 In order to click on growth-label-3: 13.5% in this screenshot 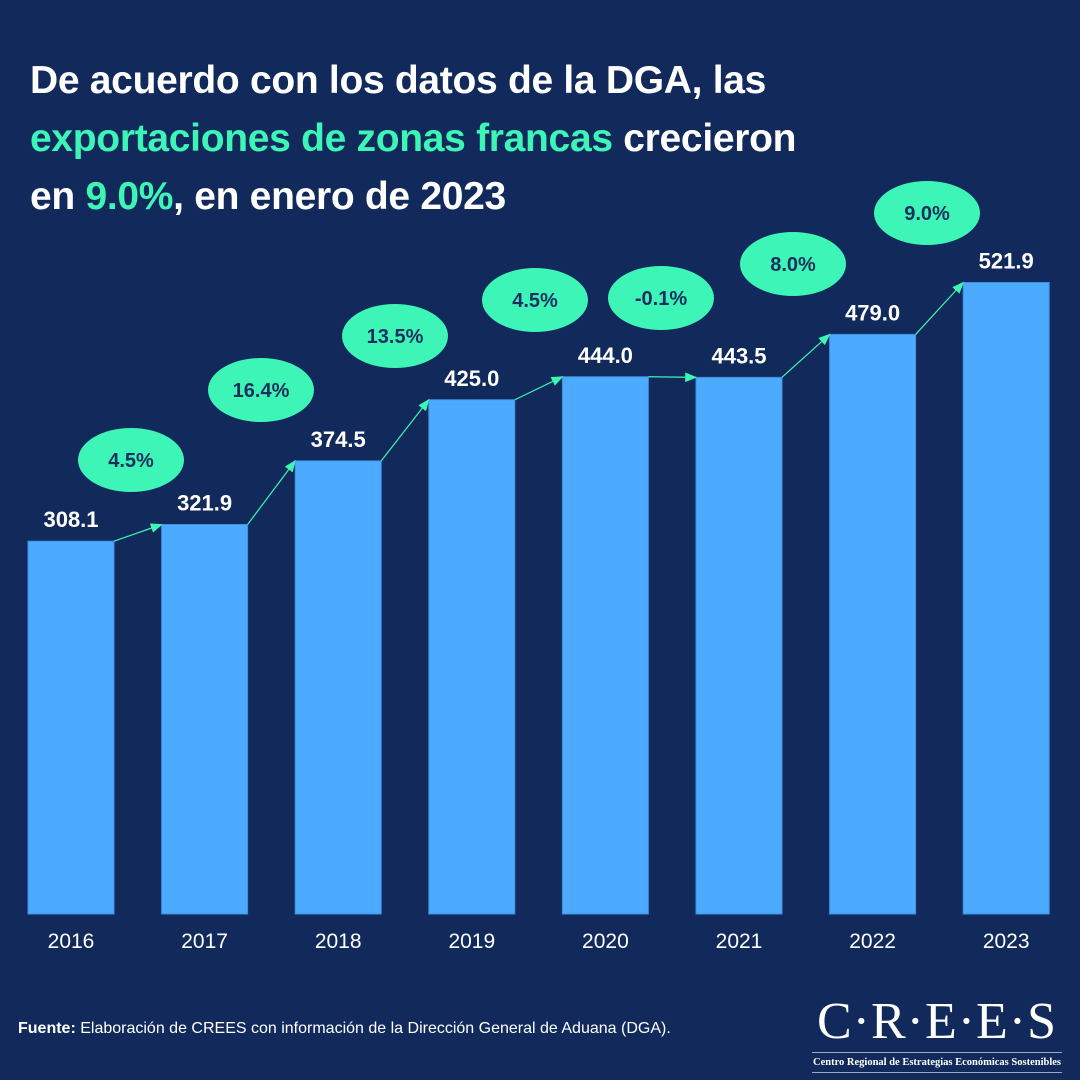, I will do `click(395, 337)`.